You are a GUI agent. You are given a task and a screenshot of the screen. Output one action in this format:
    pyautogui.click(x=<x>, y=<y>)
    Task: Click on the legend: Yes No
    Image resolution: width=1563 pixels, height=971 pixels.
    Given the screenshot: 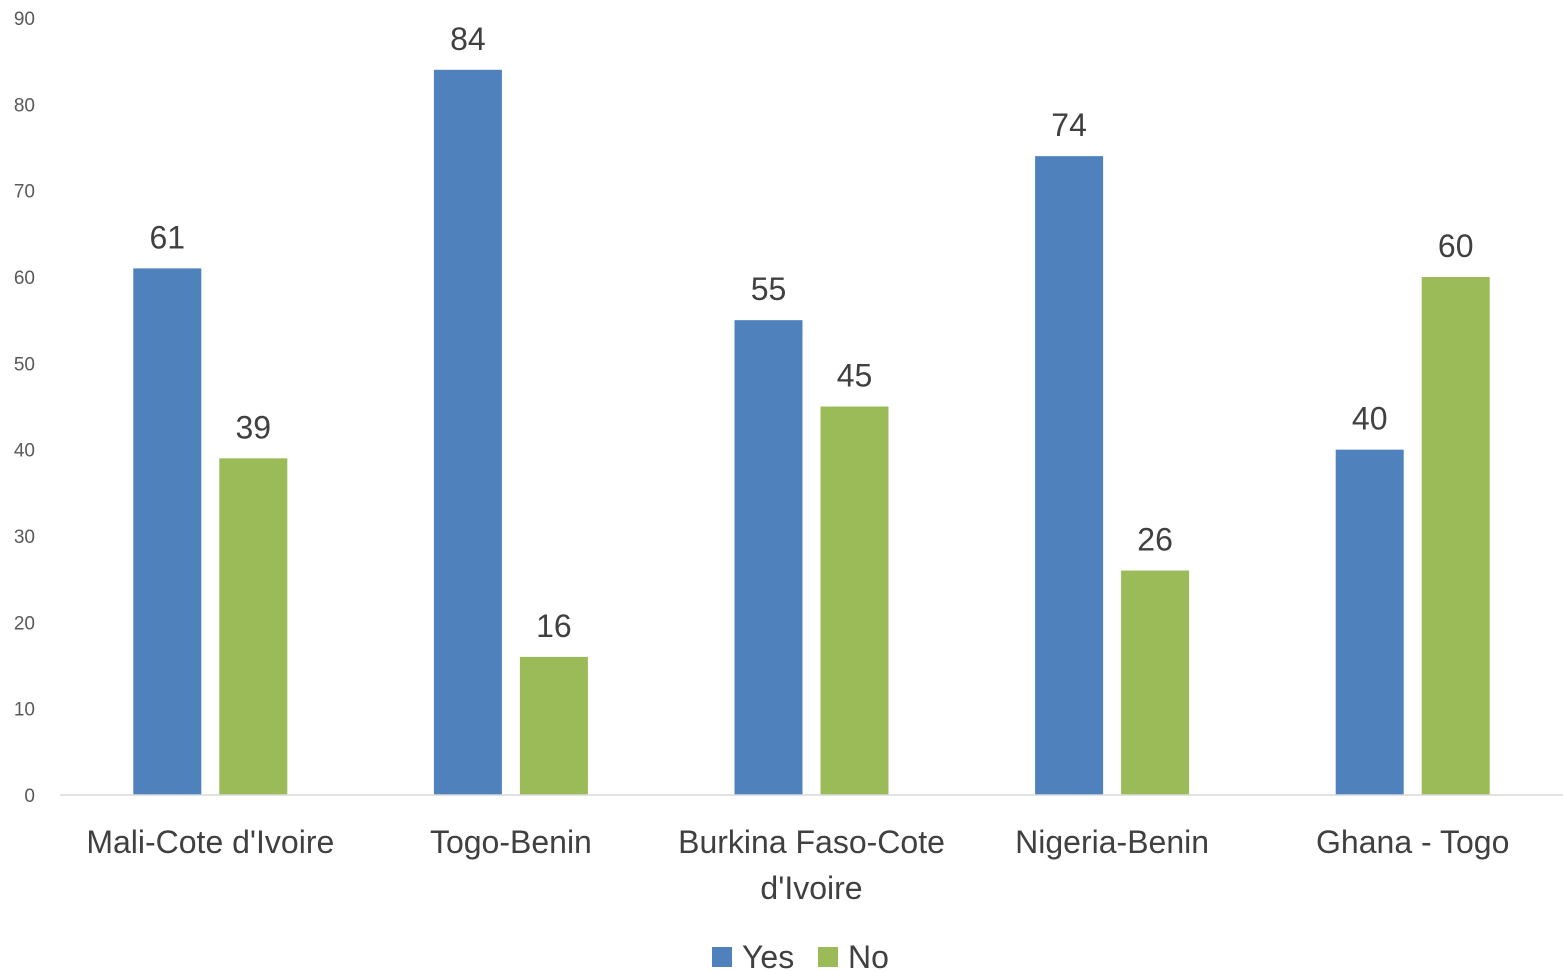 What is the action you would take?
    pyautogui.click(x=800, y=955)
    